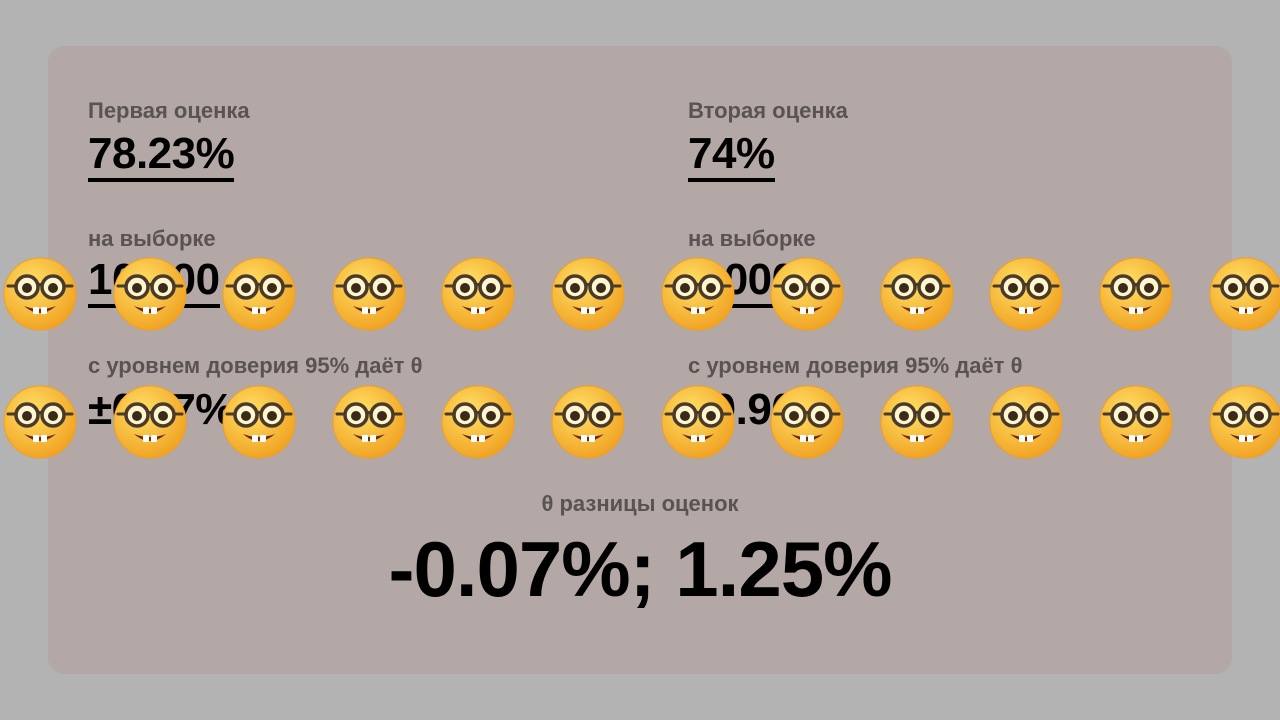  Describe the element at coordinates (855, 365) in the screenshot. I see `second-confidence-label: с уровнем доверия 95% даёт θ` at that location.